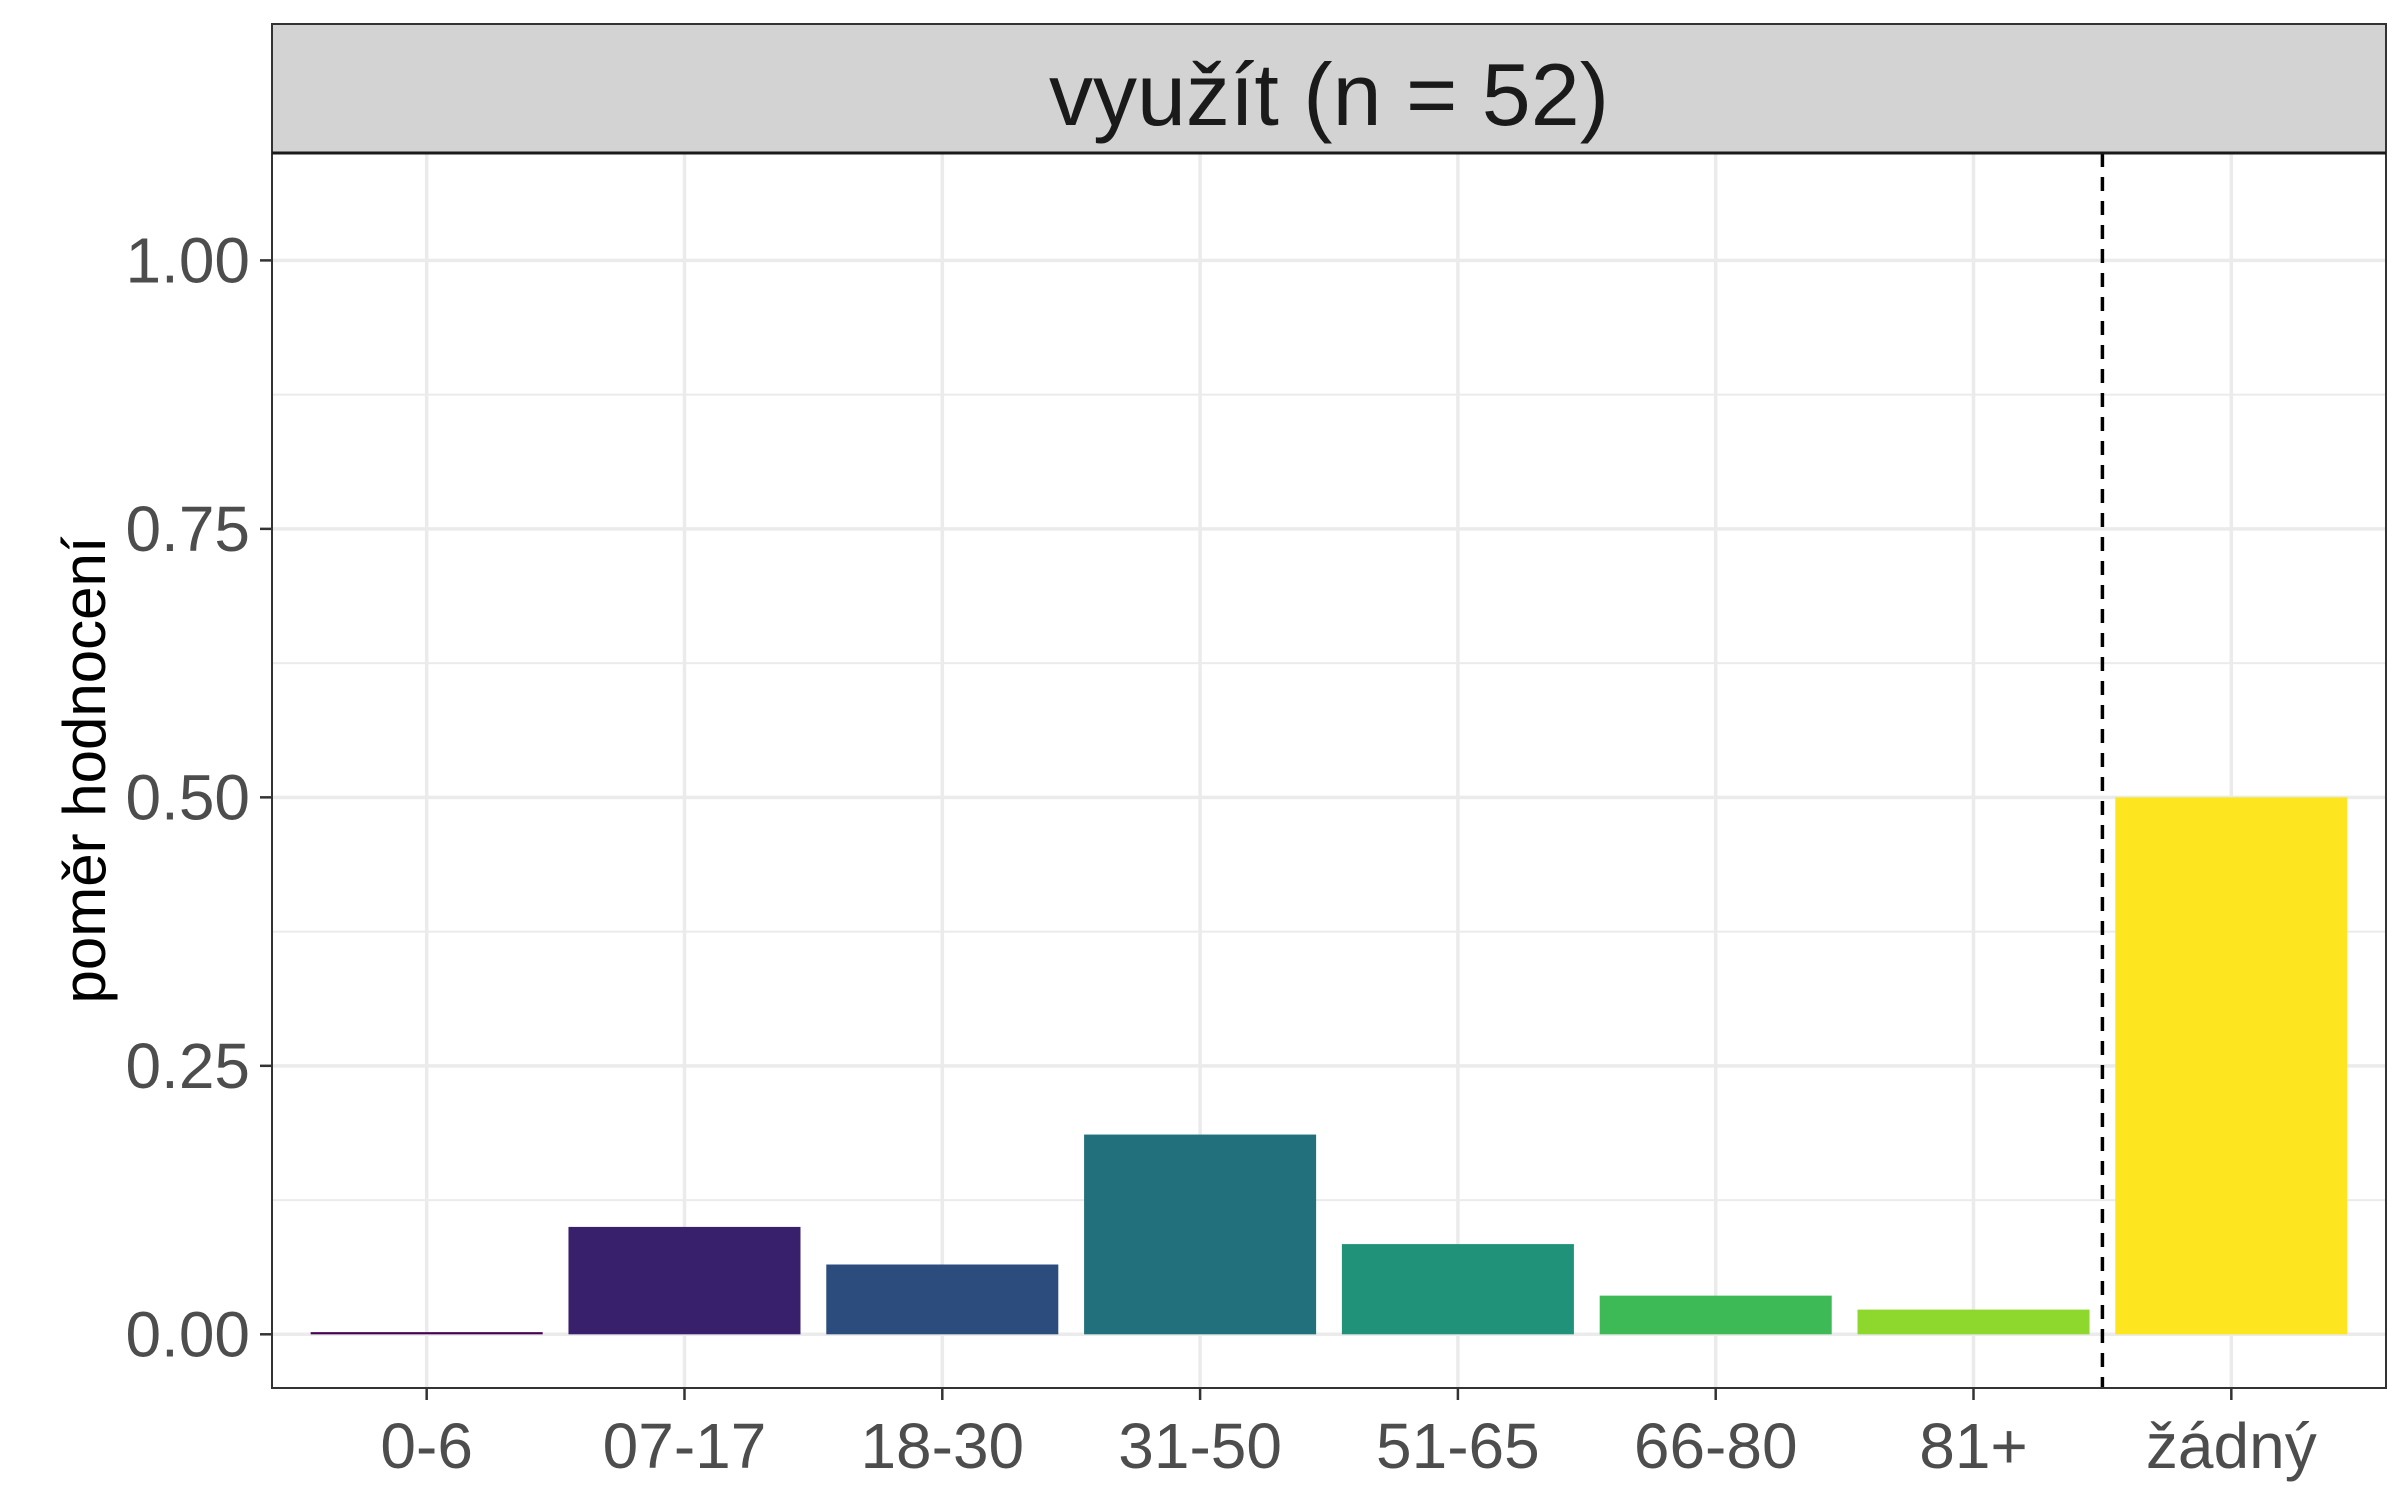 The image size is (2400, 1505). Describe the element at coordinates (187, 1066) in the screenshot. I see `y-tick-label: 0.25` at that location.